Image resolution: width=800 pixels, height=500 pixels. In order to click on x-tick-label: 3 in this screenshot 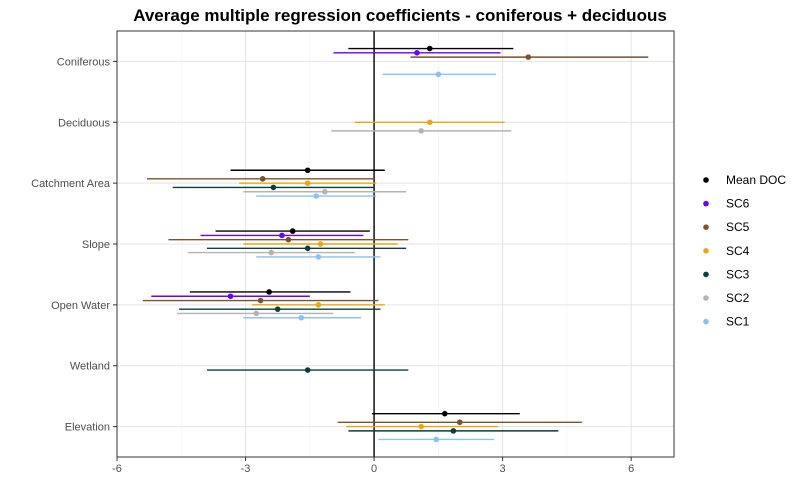, I will do `click(503, 469)`.